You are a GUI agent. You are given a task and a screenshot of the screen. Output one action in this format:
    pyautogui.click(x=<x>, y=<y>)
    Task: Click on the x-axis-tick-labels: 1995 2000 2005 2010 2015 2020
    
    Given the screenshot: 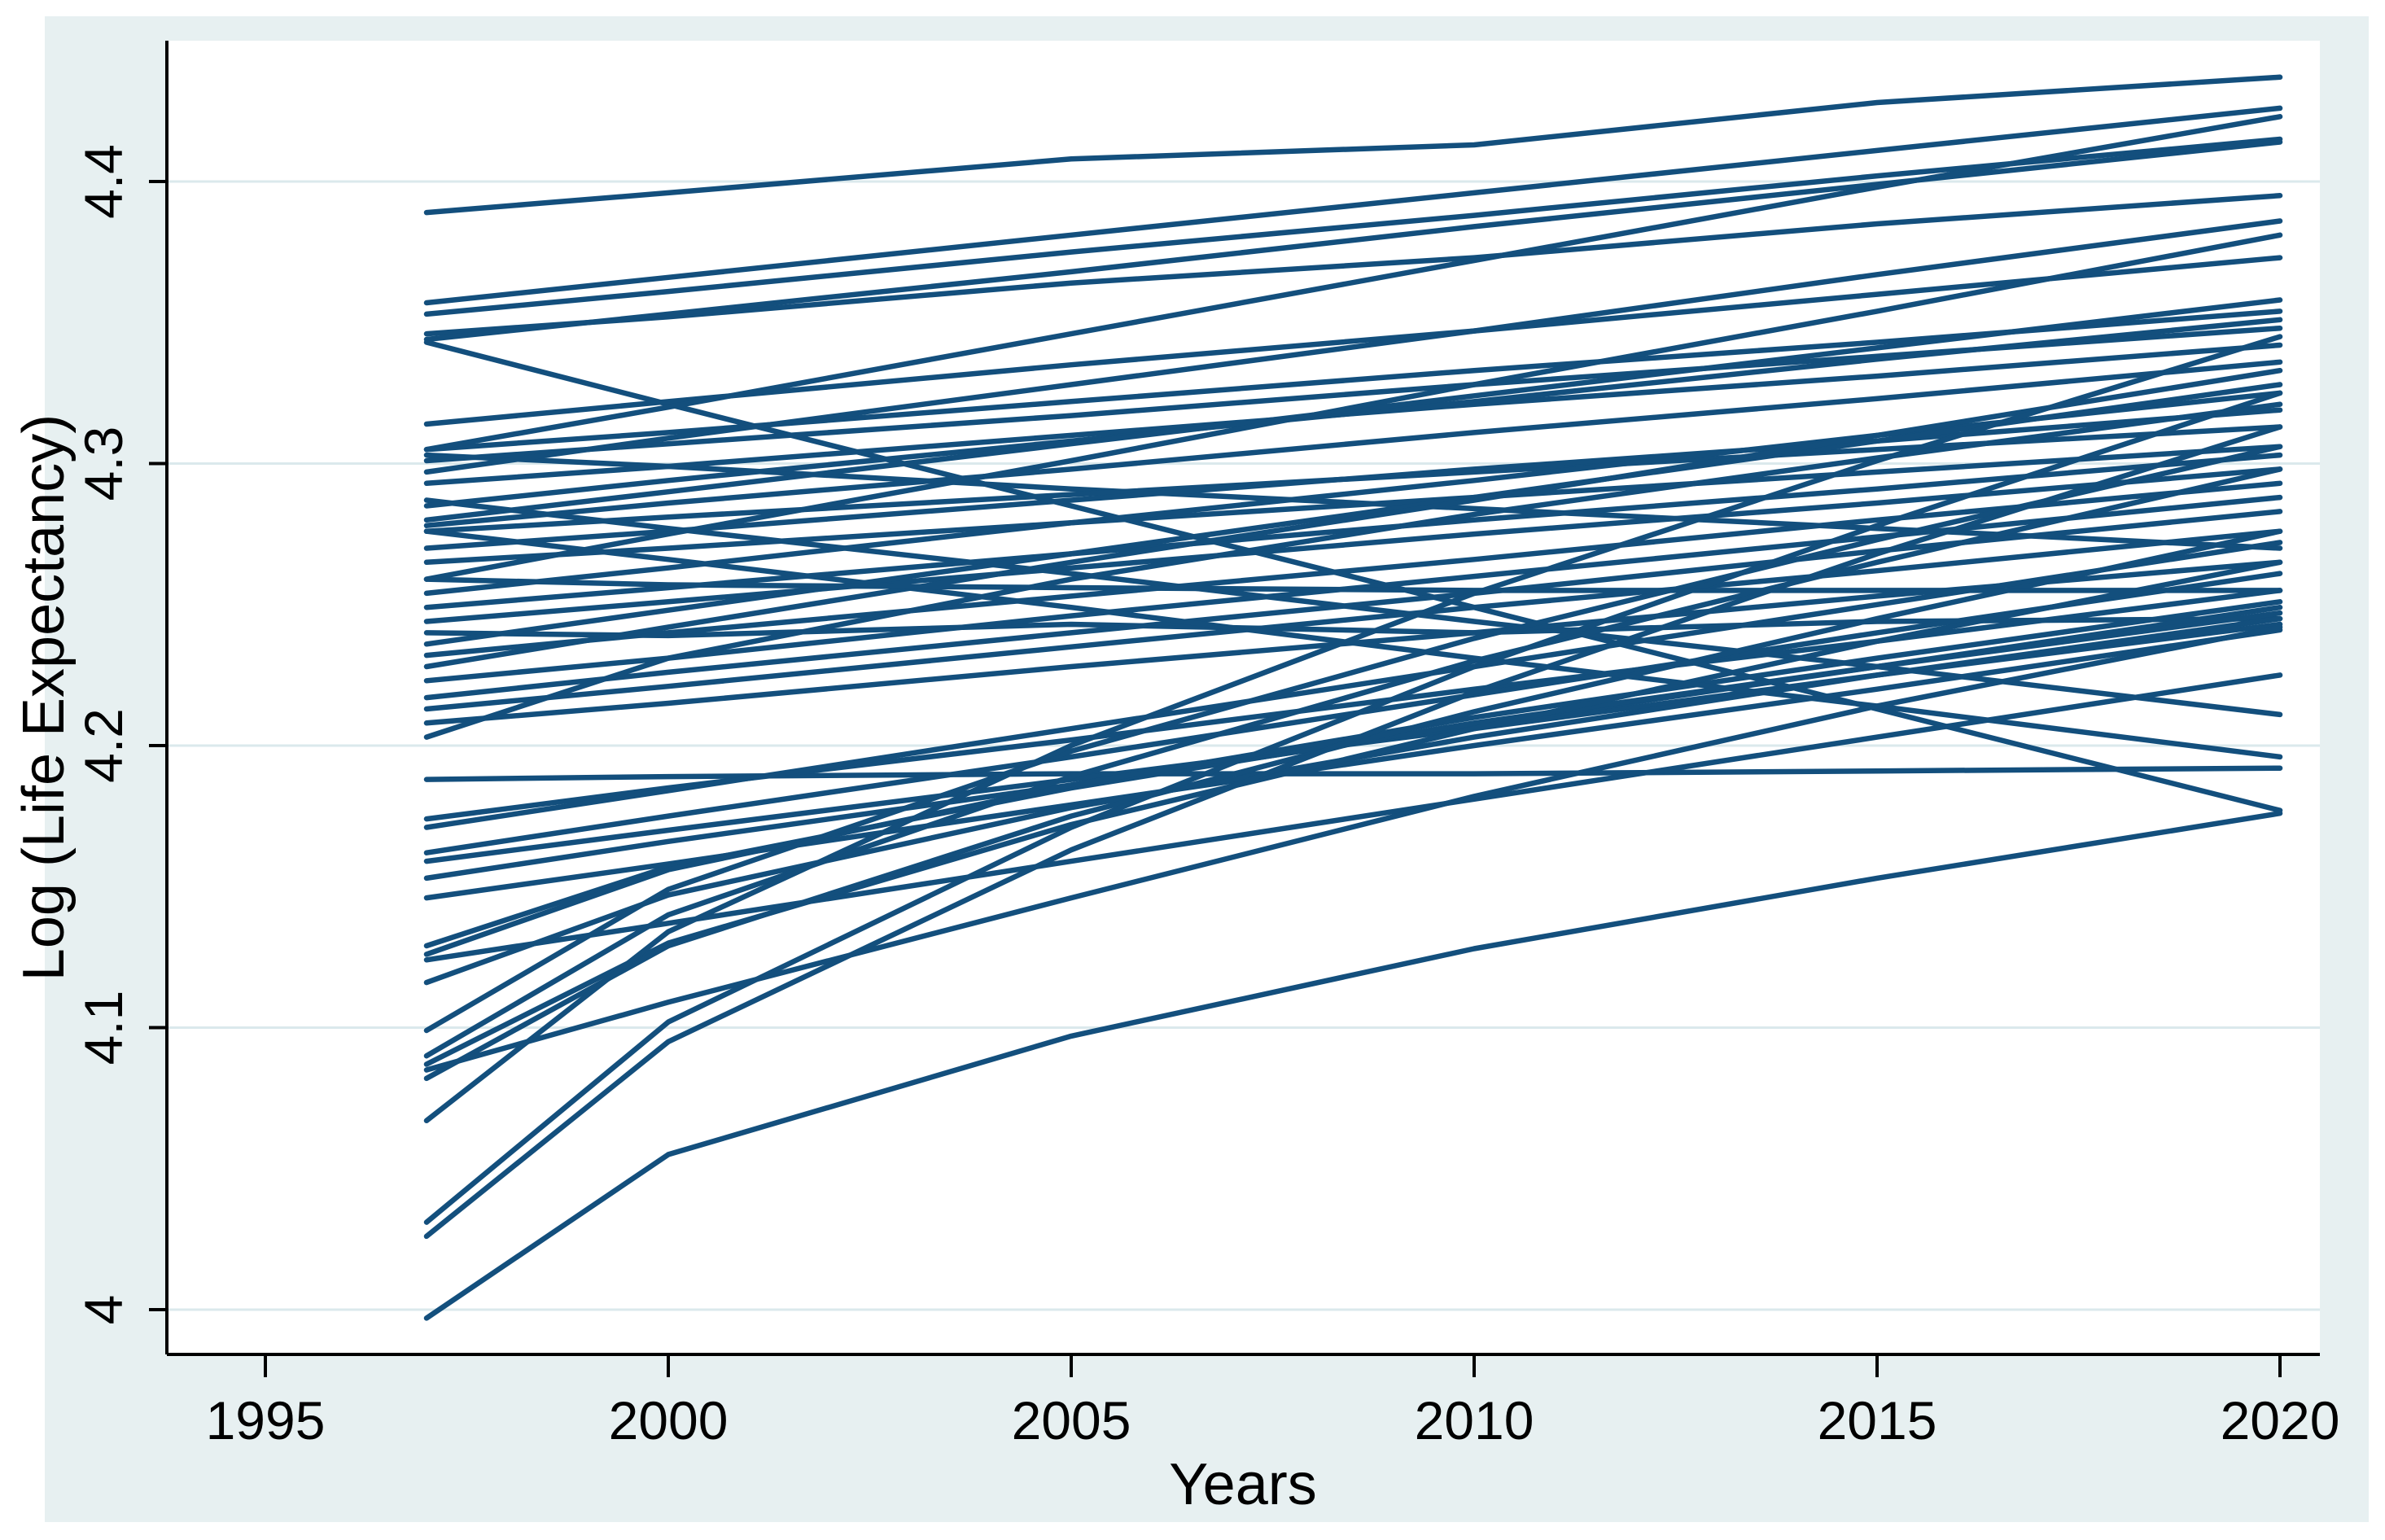 What is the action you would take?
    pyautogui.click(x=1273, y=1420)
    